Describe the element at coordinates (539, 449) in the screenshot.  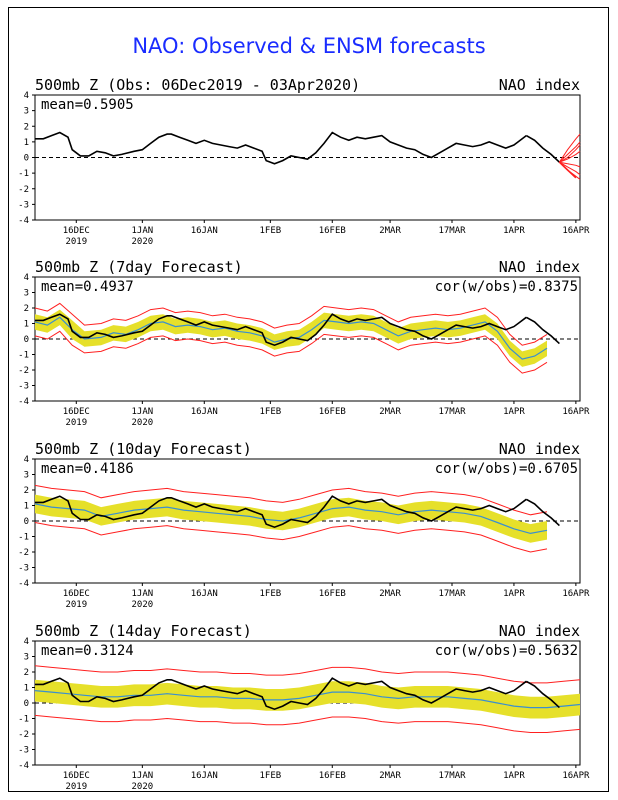
I see `panel-3-index-label: NAO index` at that location.